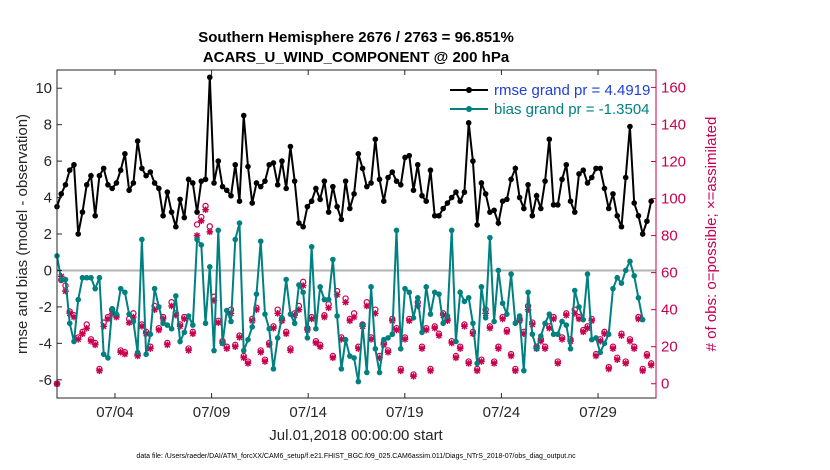 Image resolution: width=830 pixels, height=470 pixels. I want to click on y-tick-label: -6, so click(45, 380).